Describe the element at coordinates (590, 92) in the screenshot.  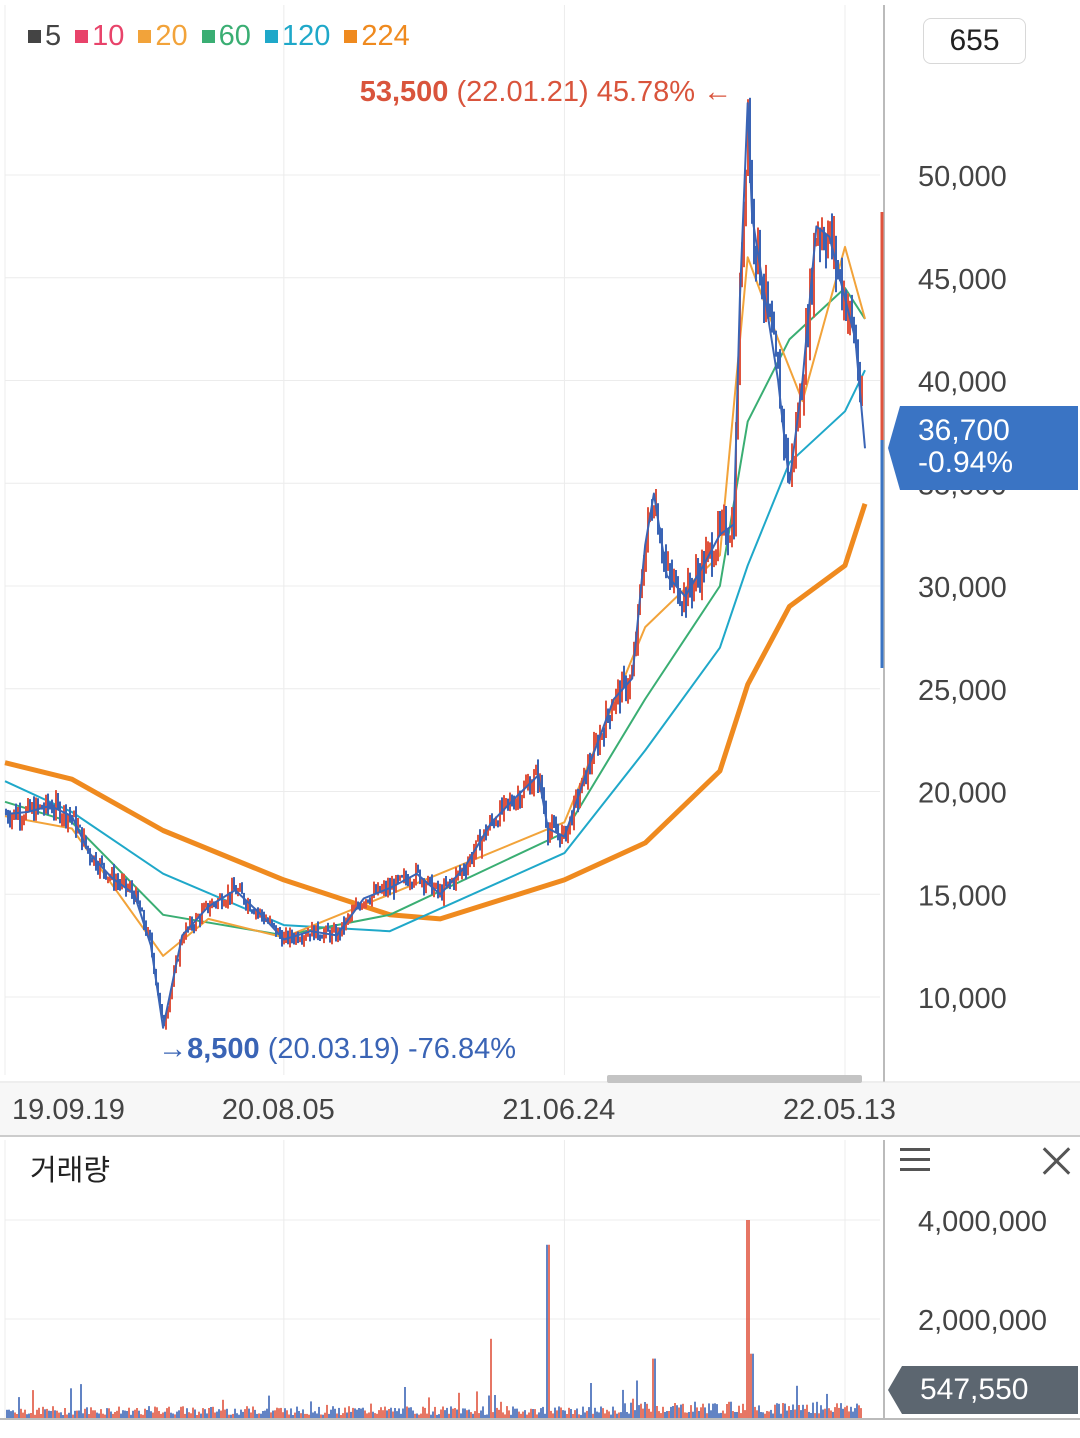
I see `high-detail: (22.01.21) 45.78% ←` at that location.